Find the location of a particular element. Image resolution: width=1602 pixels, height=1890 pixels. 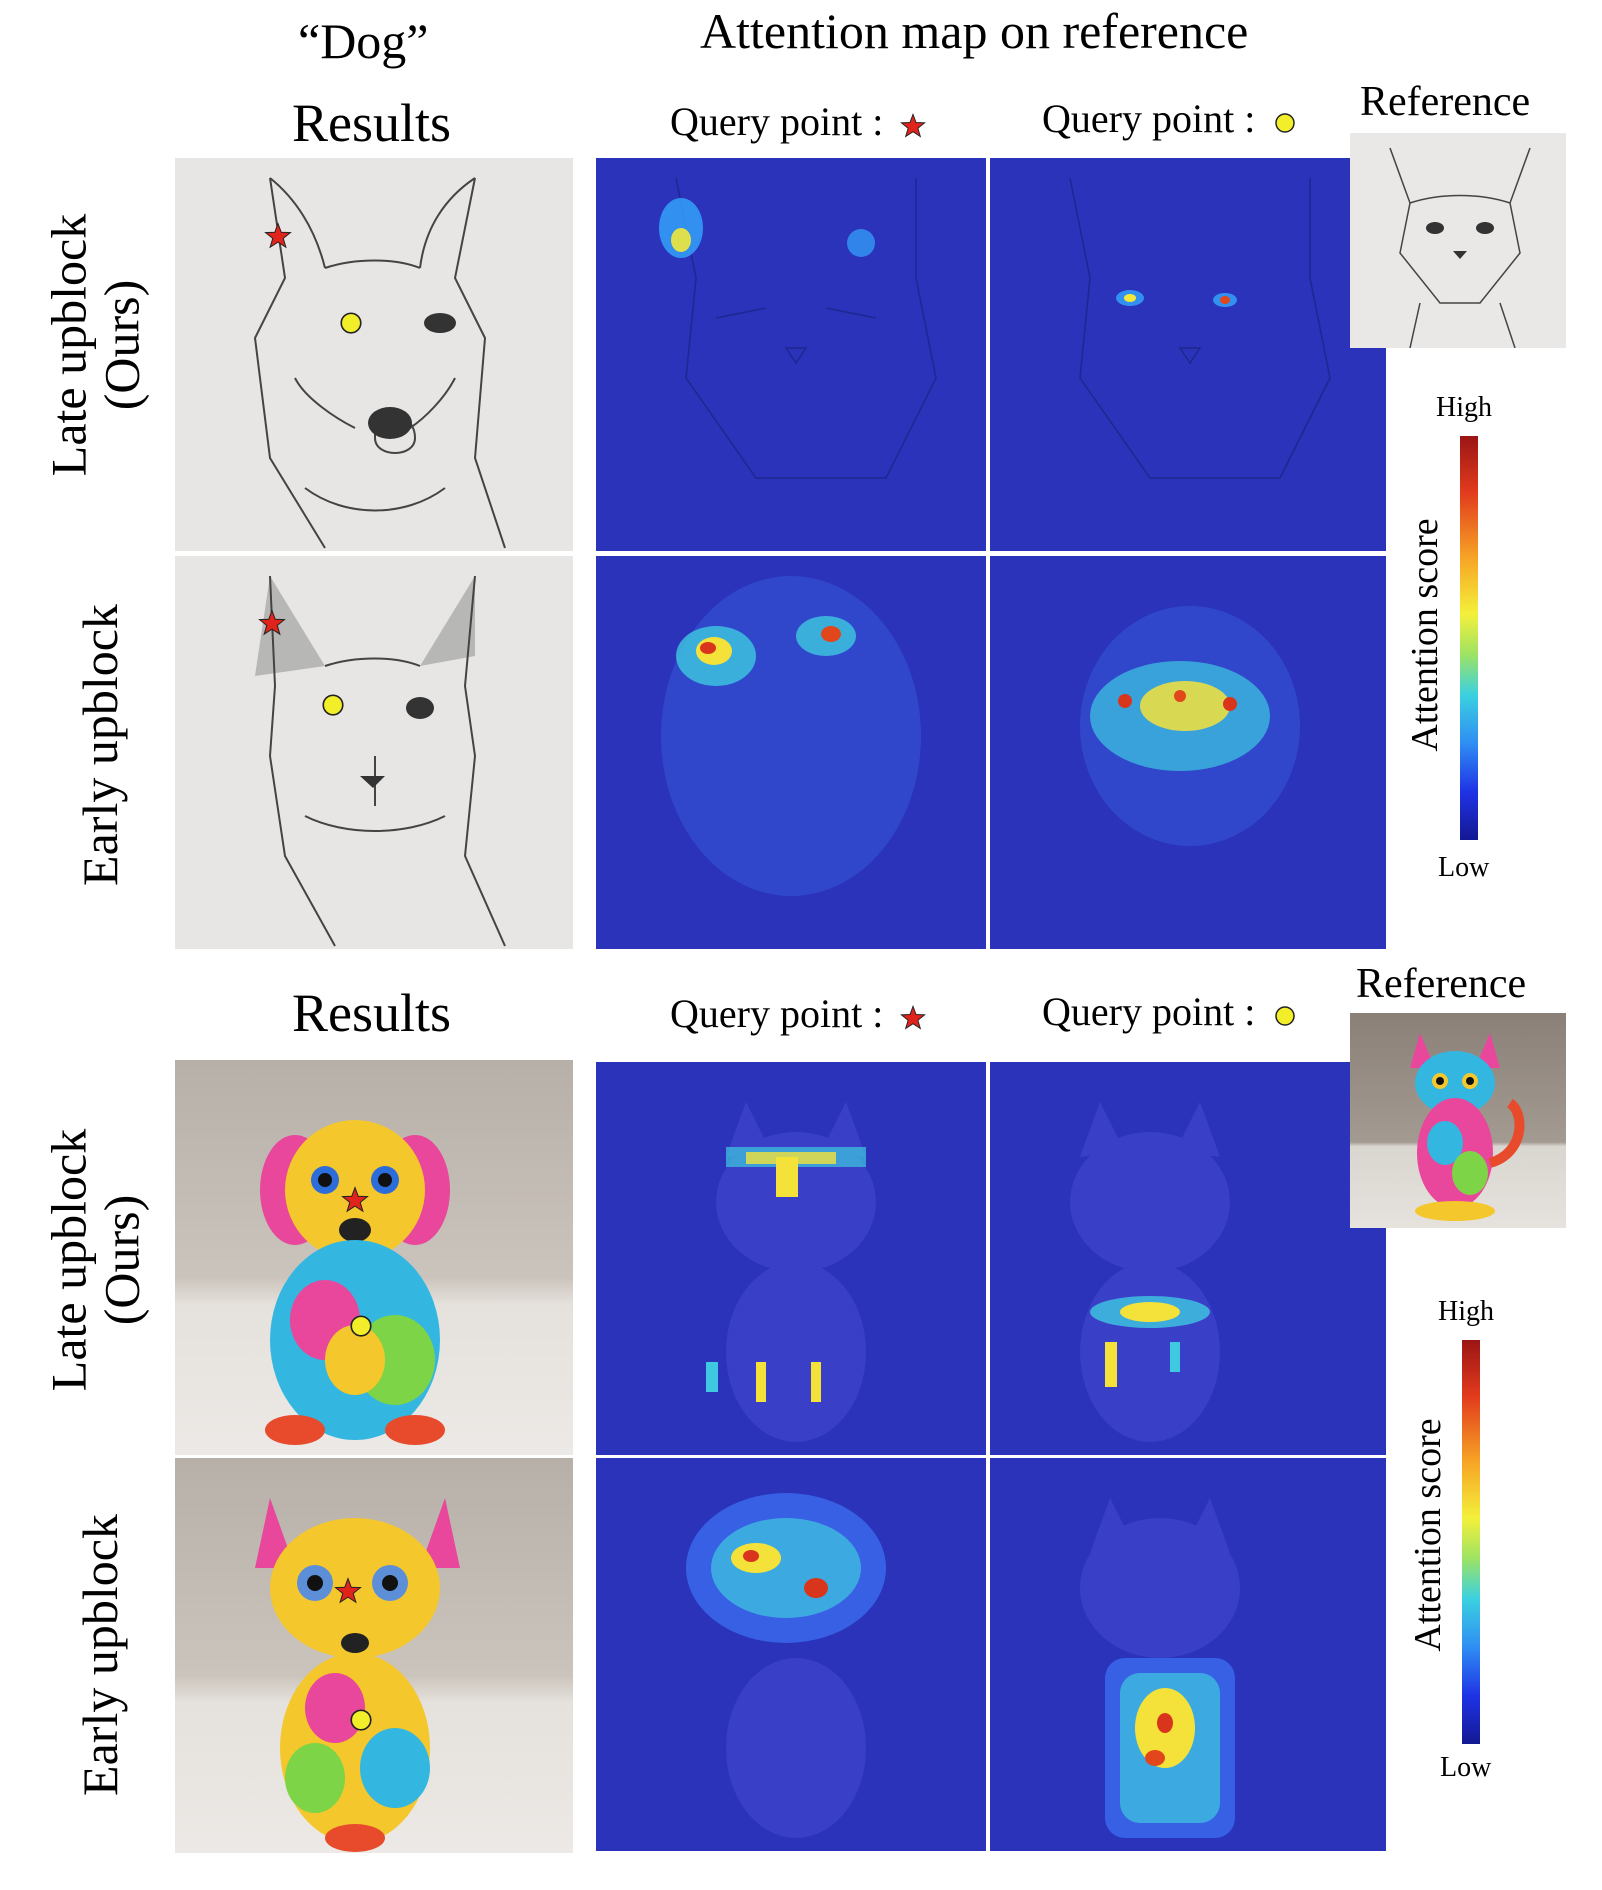

colorbar-title-bottom: Attention score is located at coordinates (1428, 1535).